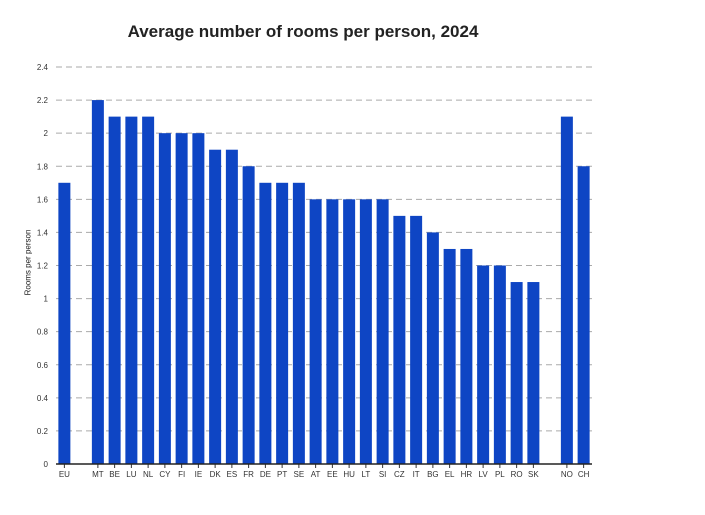 This screenshot has height=515, width=705. Describe the element at coordinates (299, 474) in the screenshot. I see `x-tick-label: SE` at that location.